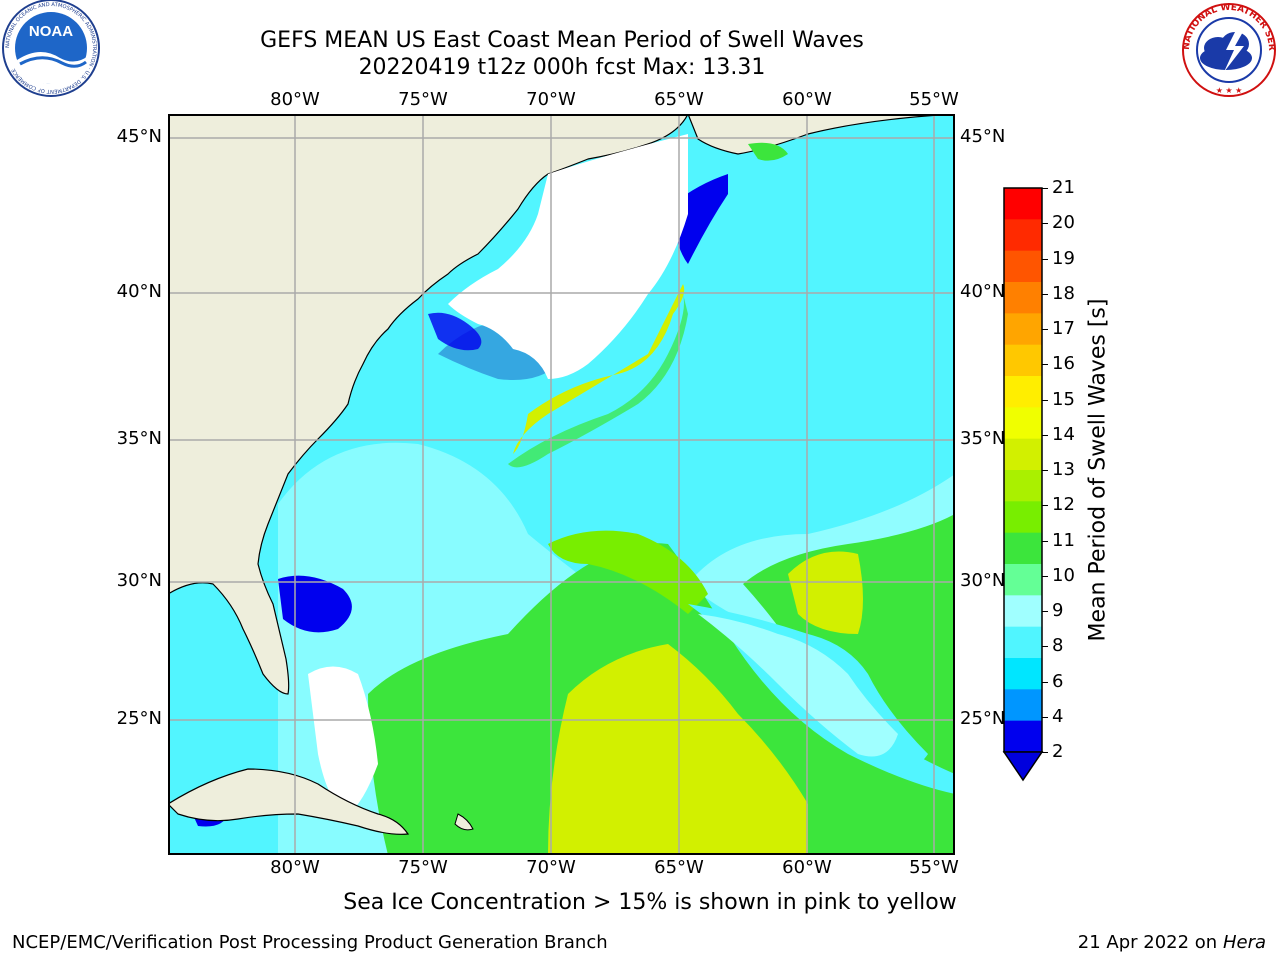  Describe the element at coordinates (51, 31) in the screenshot. I see `noaa-logo-text: NOAA` at that location.